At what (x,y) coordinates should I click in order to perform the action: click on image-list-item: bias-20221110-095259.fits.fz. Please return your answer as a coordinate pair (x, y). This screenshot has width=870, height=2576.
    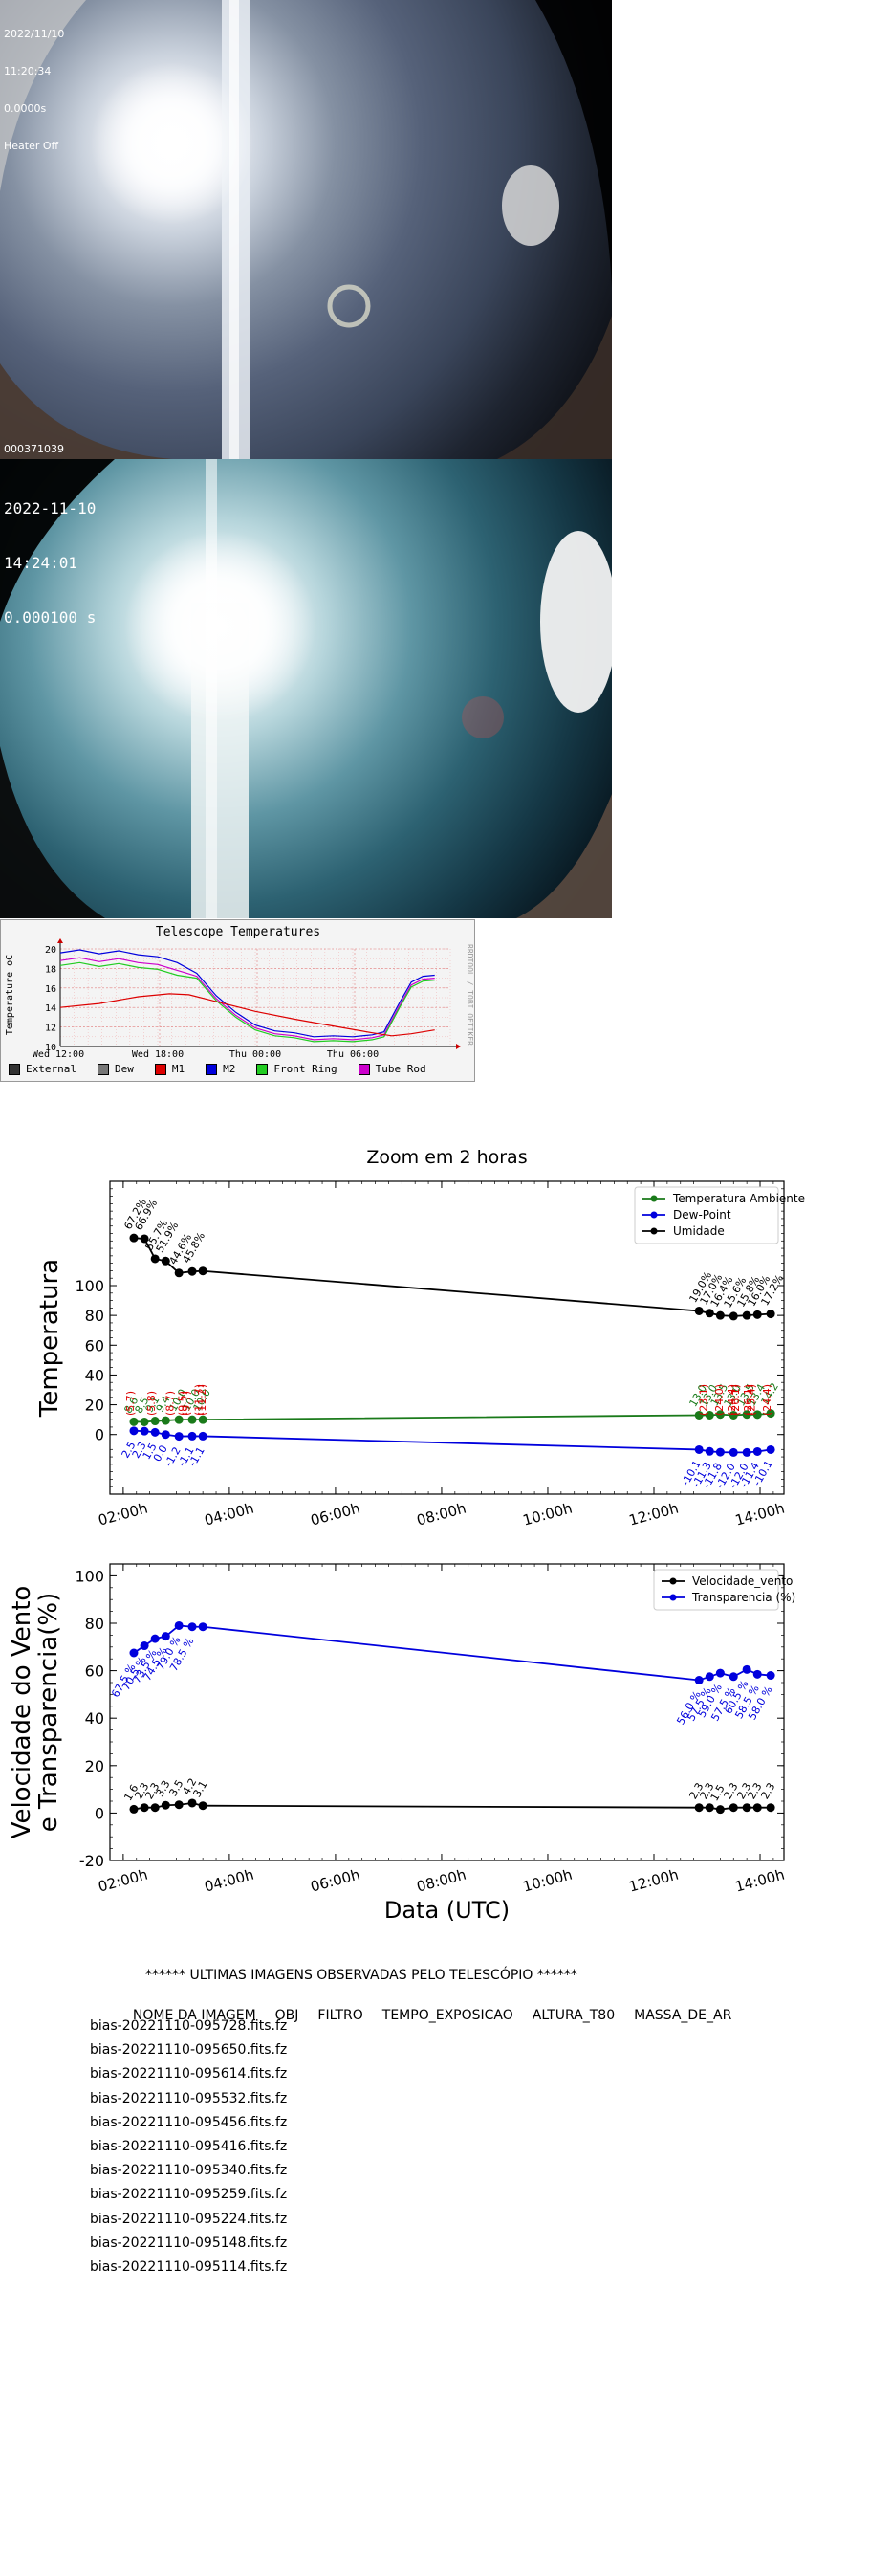
    Looking at the image, I should click on (189, 2195).